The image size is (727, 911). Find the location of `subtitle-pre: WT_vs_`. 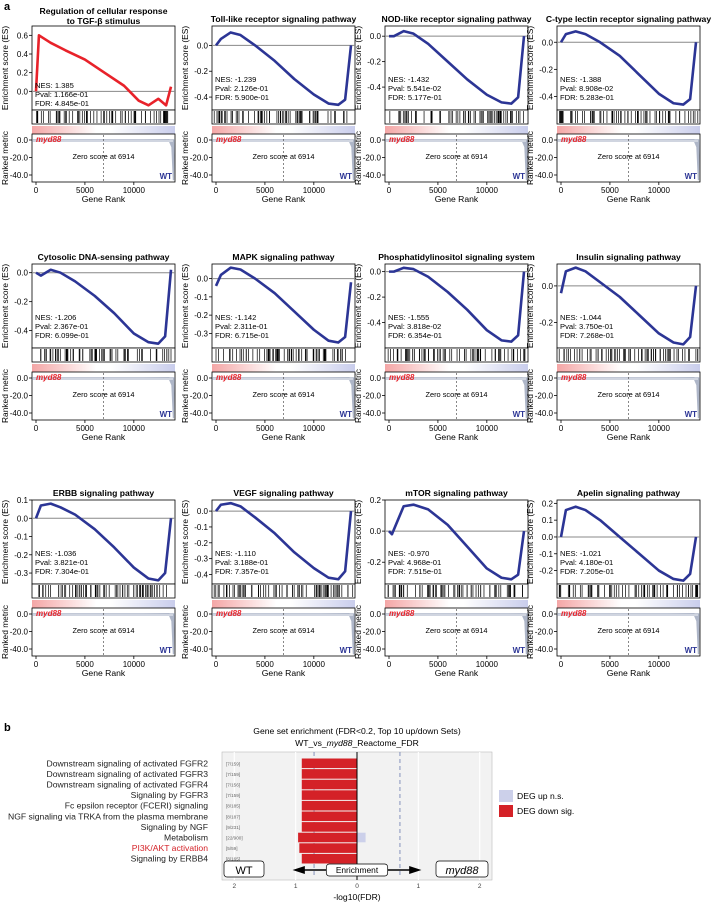

subtitle-pre: WT_vs_ is located at coordinates (311, 743).